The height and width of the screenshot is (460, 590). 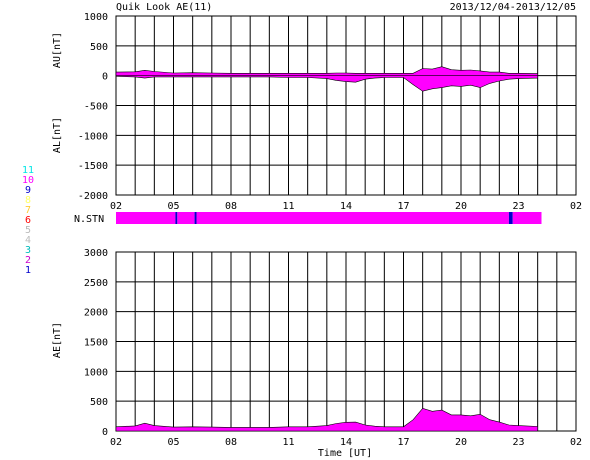 What do you see at coordinates (28, 270) in the screenshot?
I see `station-legend-entry: 1` at bounding box center [28, 270].